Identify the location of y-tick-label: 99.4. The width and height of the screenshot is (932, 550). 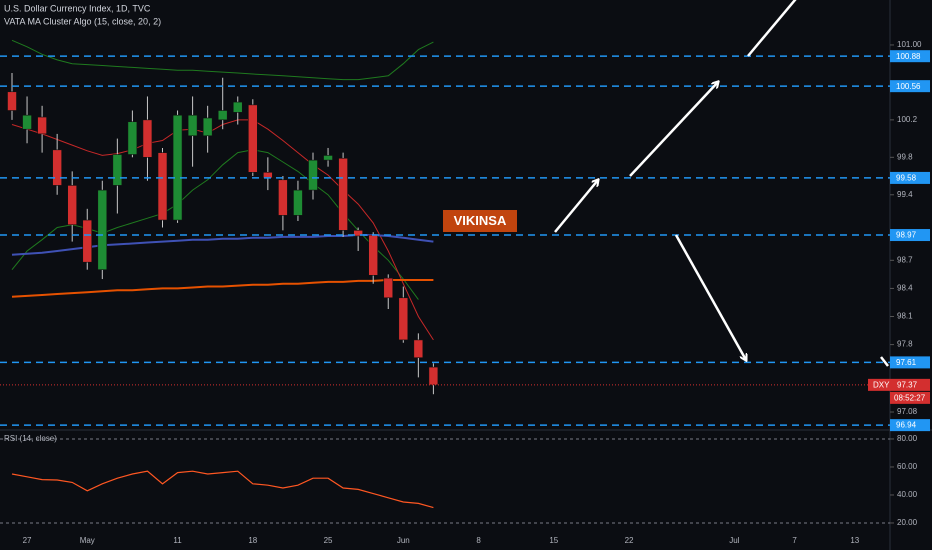
(905, 194).